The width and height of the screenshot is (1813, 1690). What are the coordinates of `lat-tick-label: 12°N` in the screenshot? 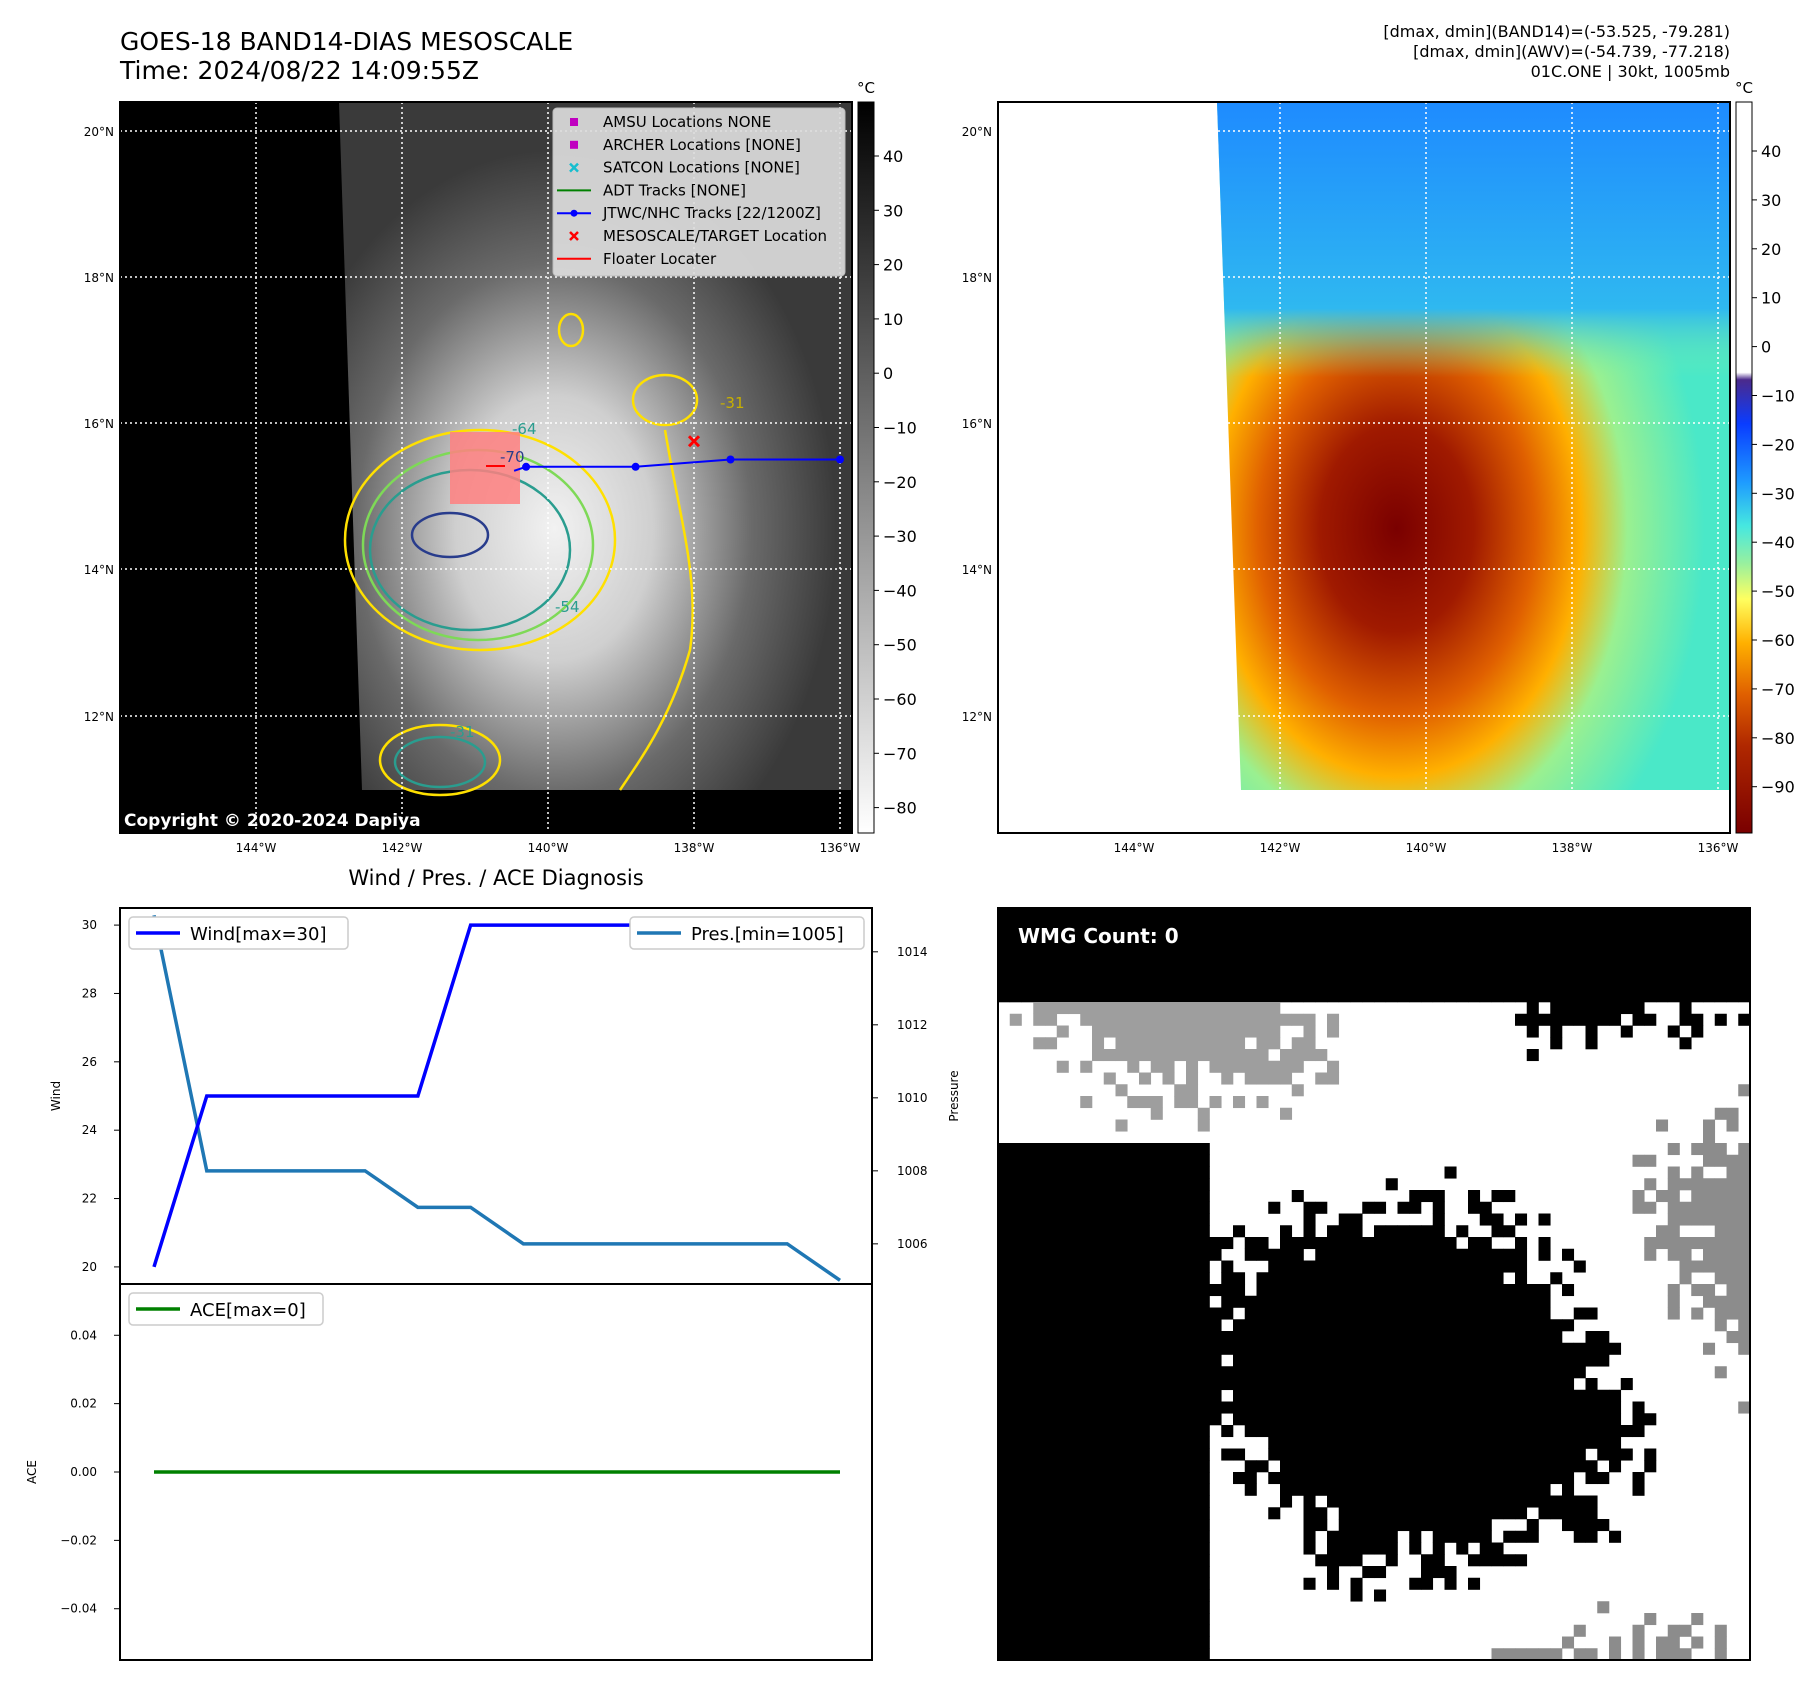 It's located at (99, 717).